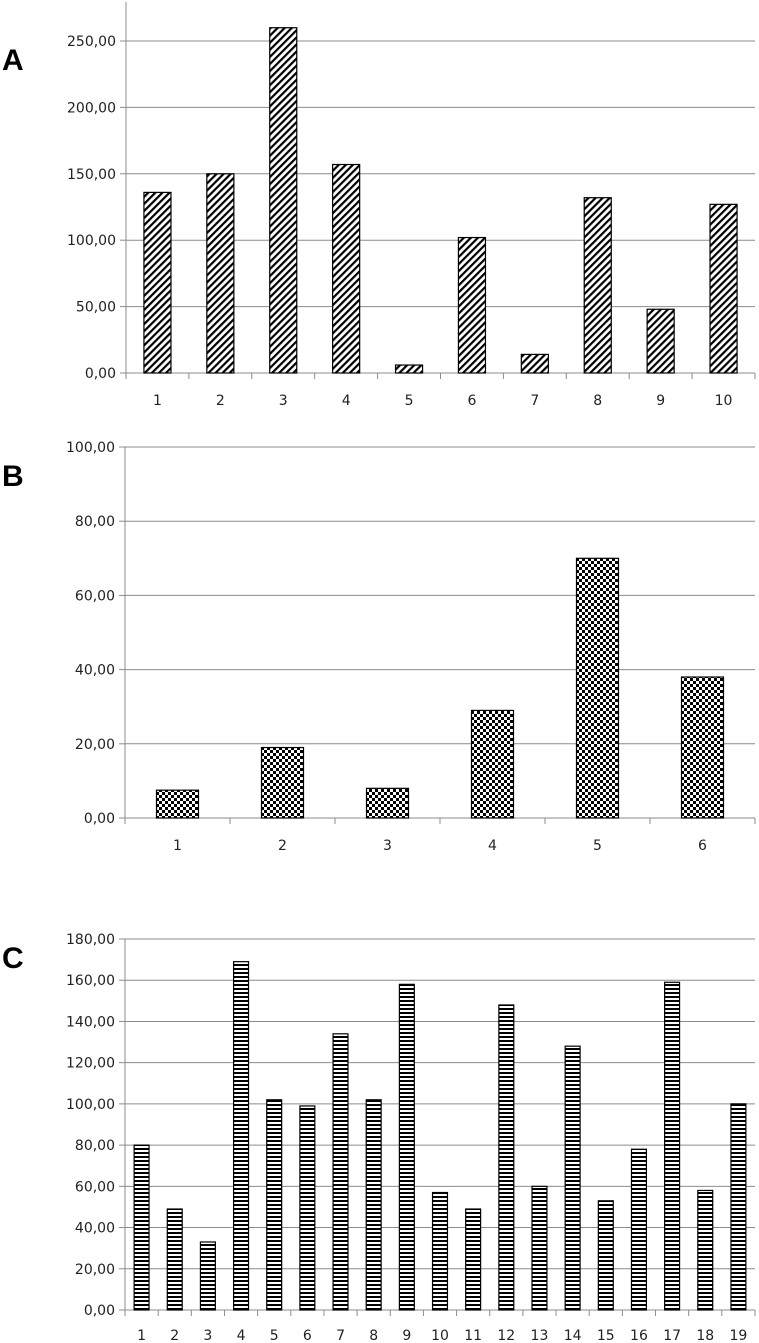 The width and height of the screenshot is (759, 1343). Describe the element at coordinates (606, 1335) in the screenshot. I see `x-tick-label: 15` at that location.